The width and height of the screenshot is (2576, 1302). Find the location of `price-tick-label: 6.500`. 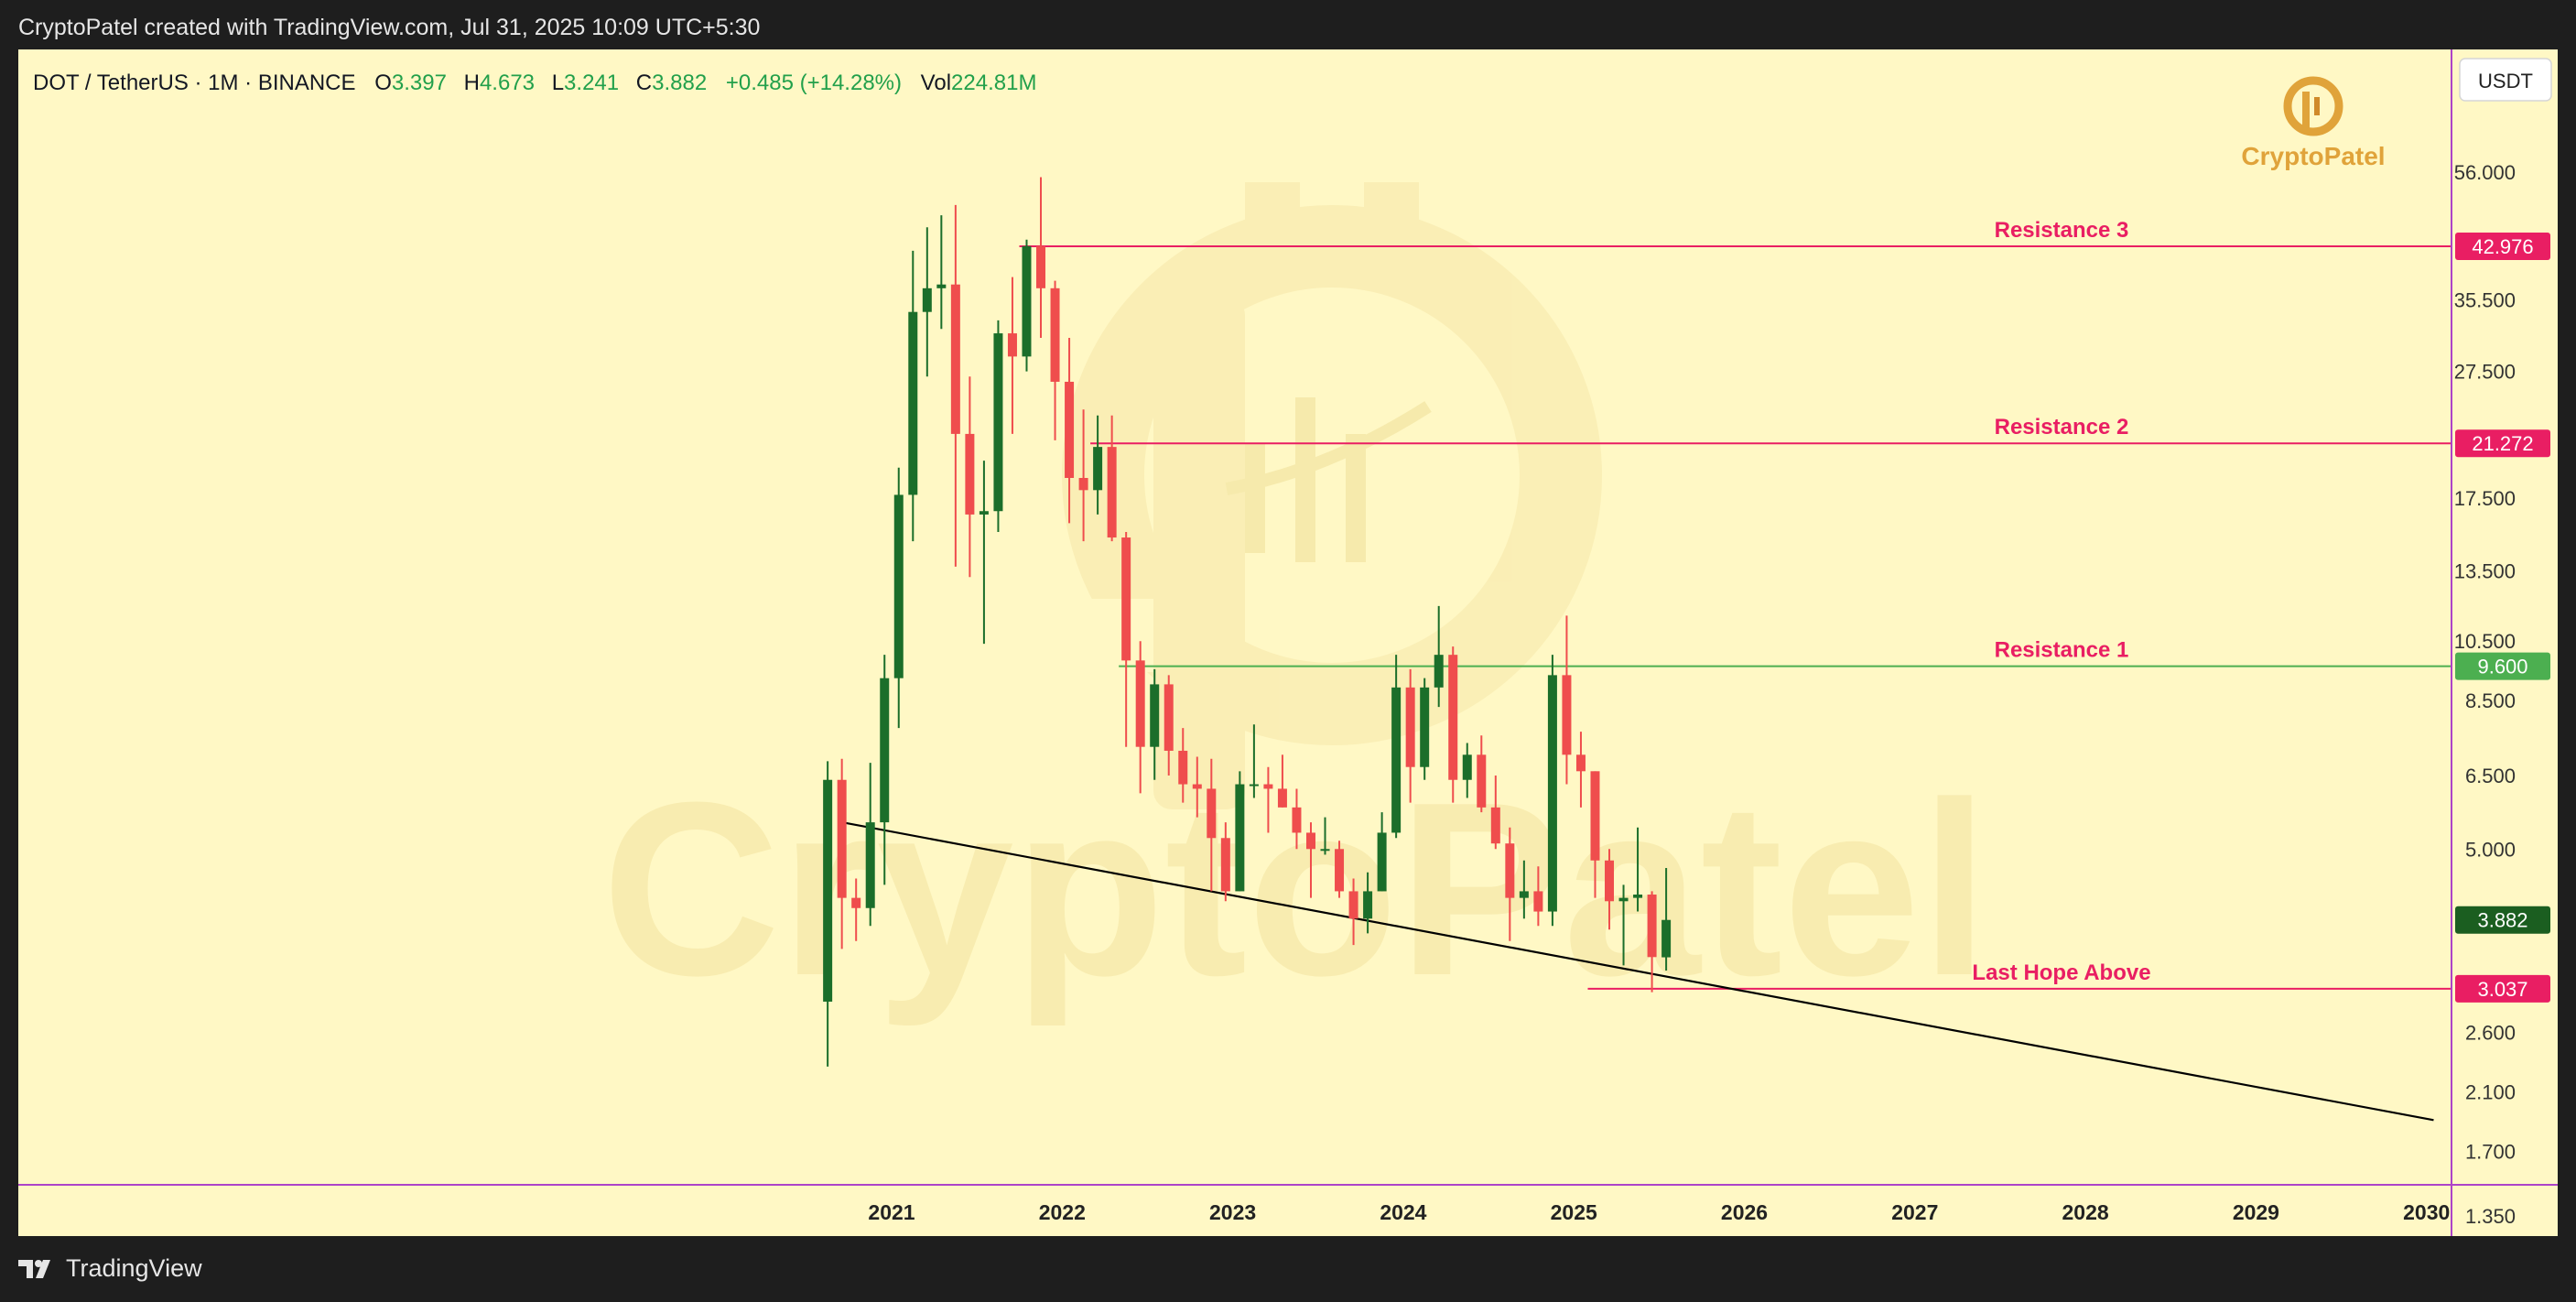

price-tick-label: 6.500 is located at coordinates (2491, 776).